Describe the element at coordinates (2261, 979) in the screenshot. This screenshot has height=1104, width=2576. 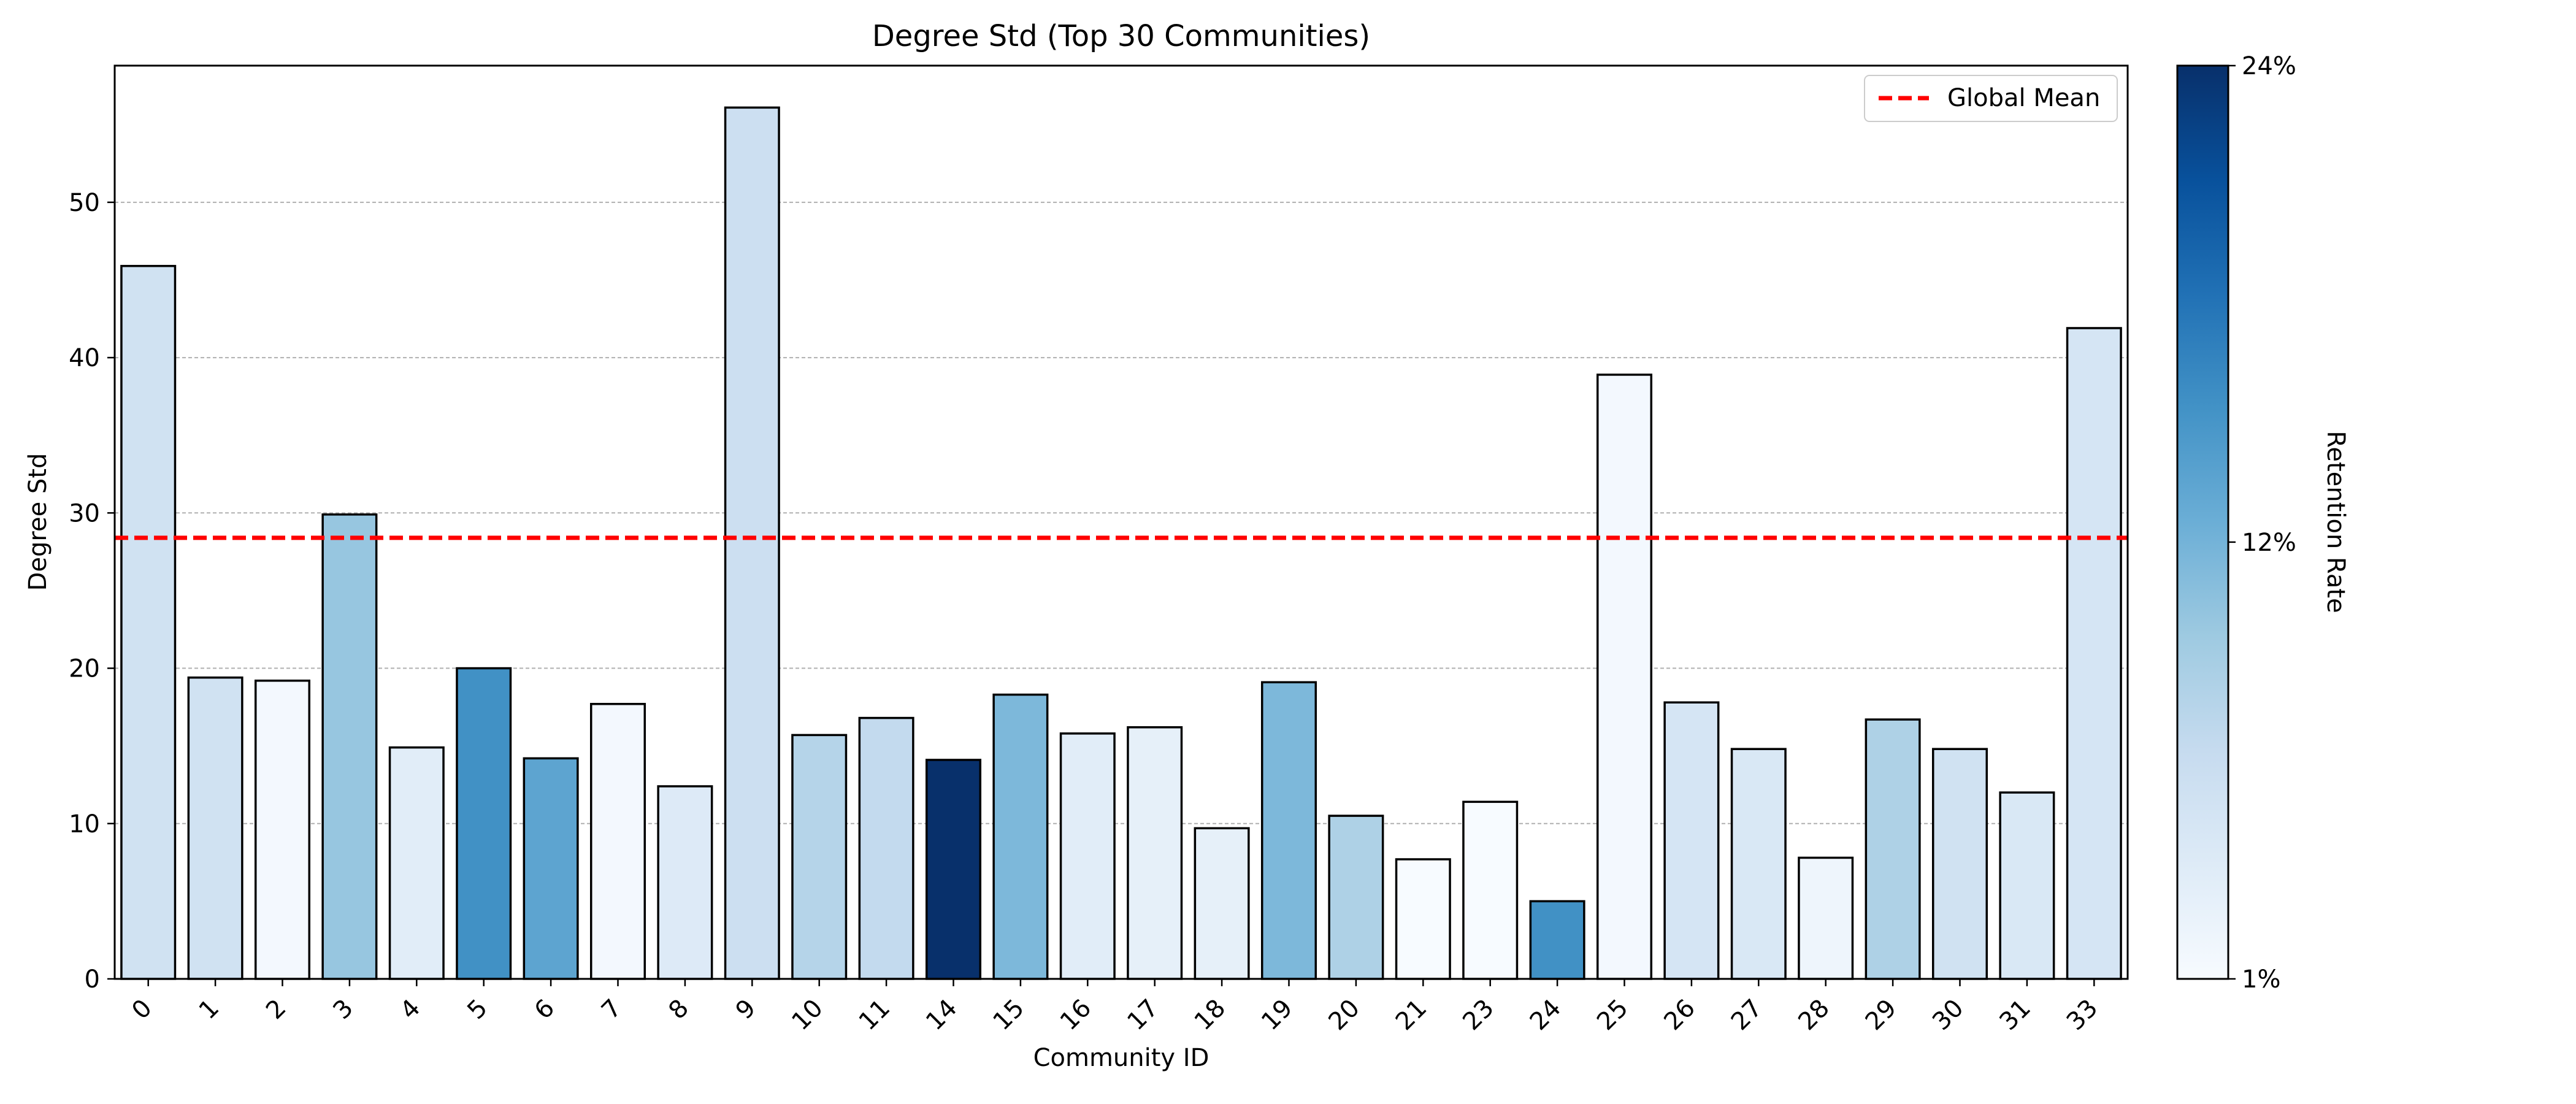
I see `colorbar-tick-label: 1%` at that location.